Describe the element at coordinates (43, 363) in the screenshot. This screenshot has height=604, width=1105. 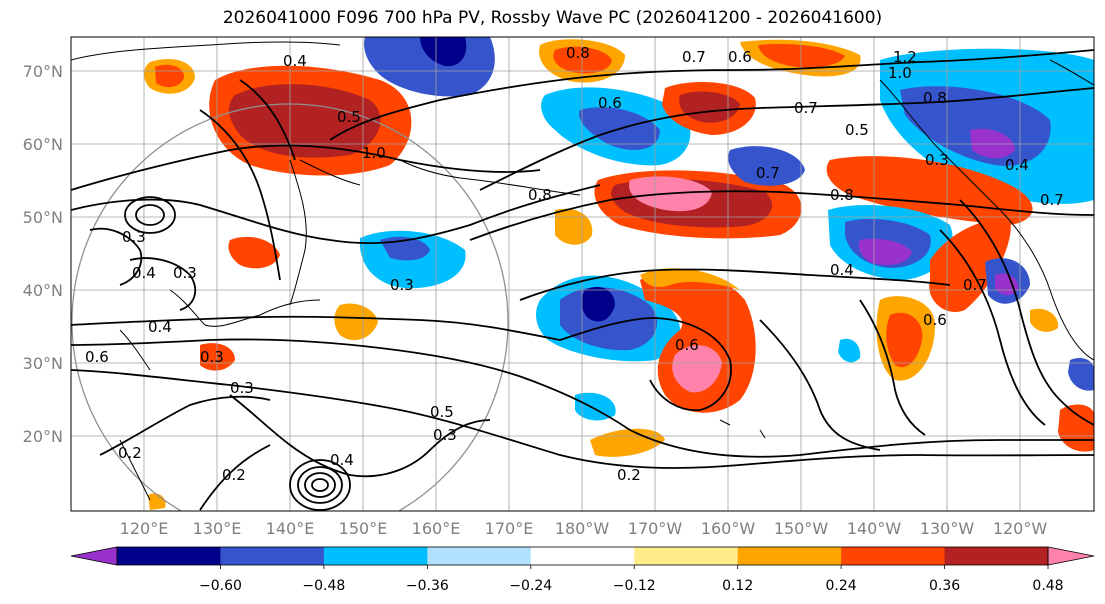
I see `lat-label: 30°N` at that location.